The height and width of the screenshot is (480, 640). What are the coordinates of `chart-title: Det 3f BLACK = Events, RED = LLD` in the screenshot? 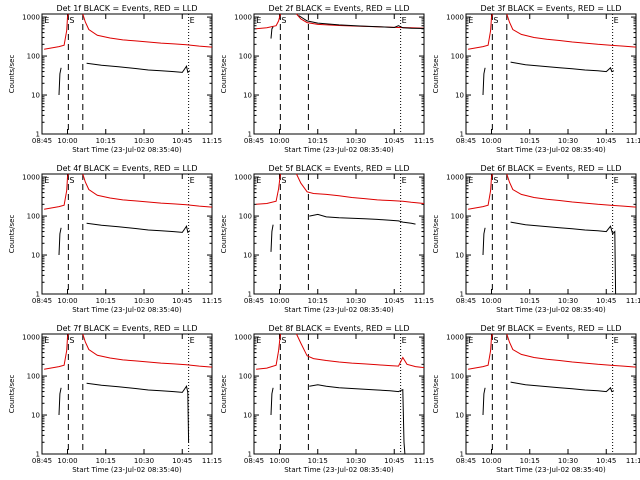 It's located at (550, 8).